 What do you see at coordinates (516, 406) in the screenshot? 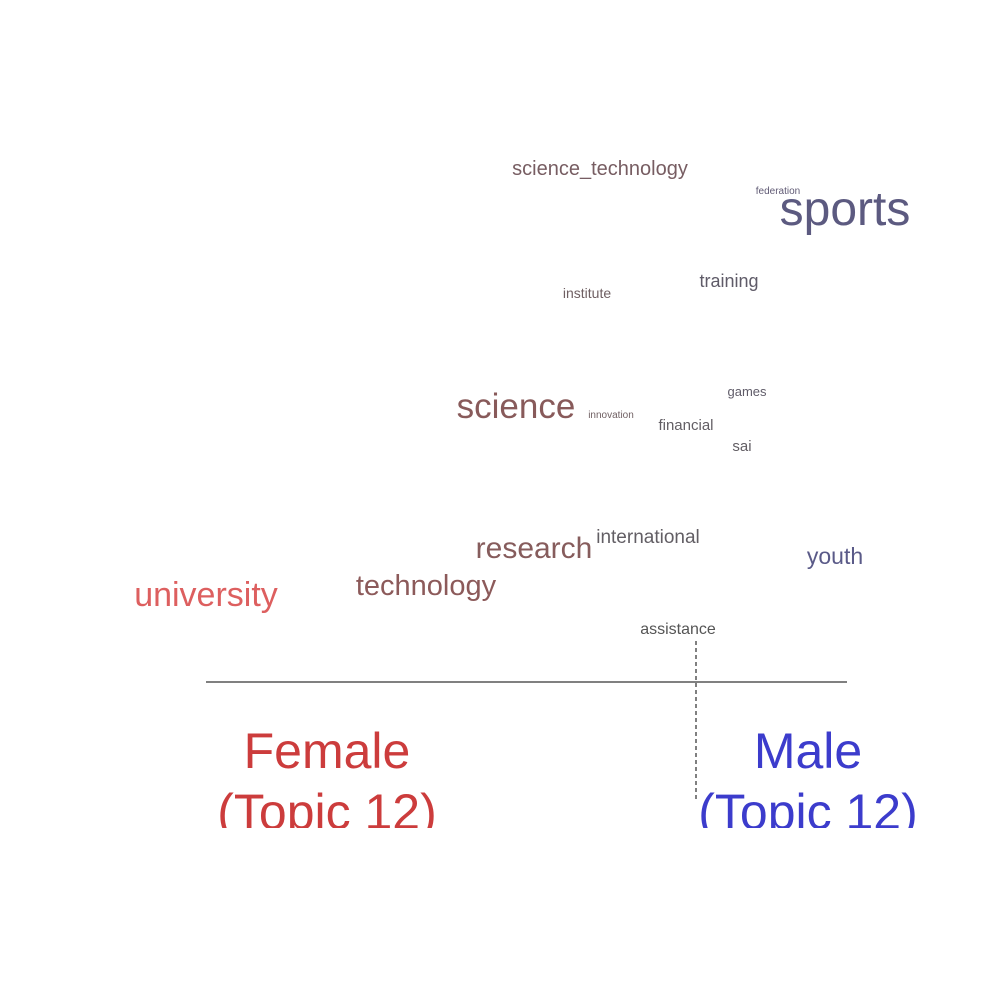
I see `word-science: science` at bounding box center [516, 406].